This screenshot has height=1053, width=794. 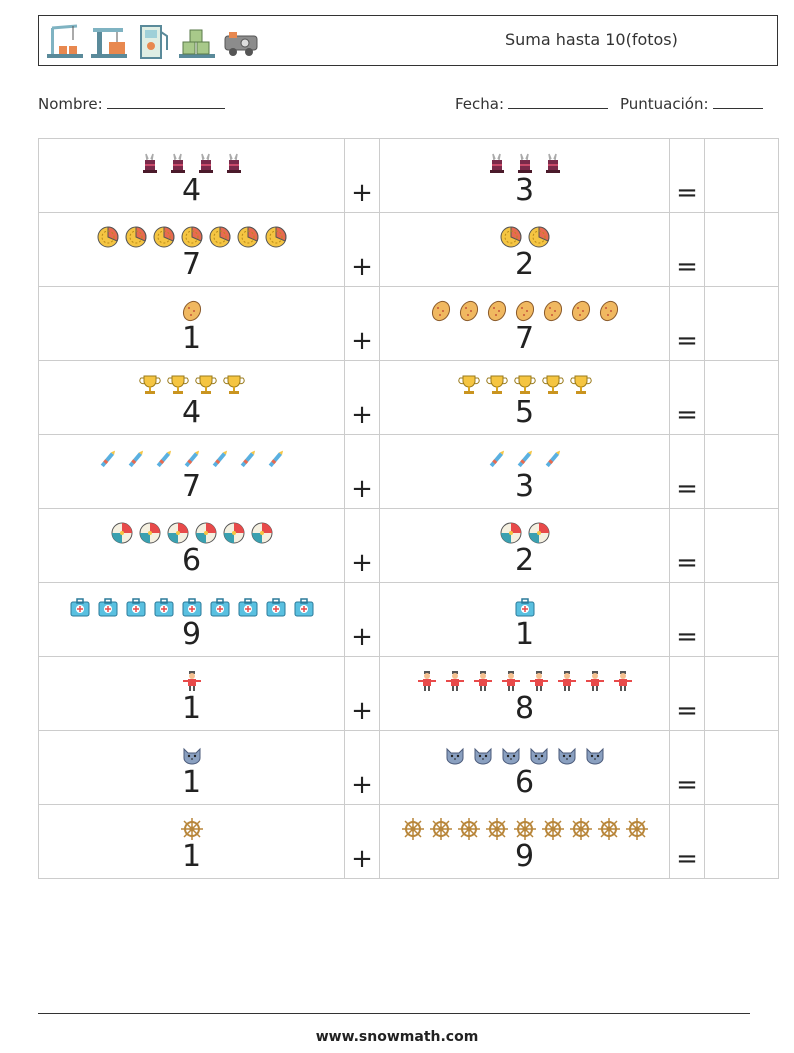 I want to click on addend-b-cell: 8, so click(x=524, y=693).